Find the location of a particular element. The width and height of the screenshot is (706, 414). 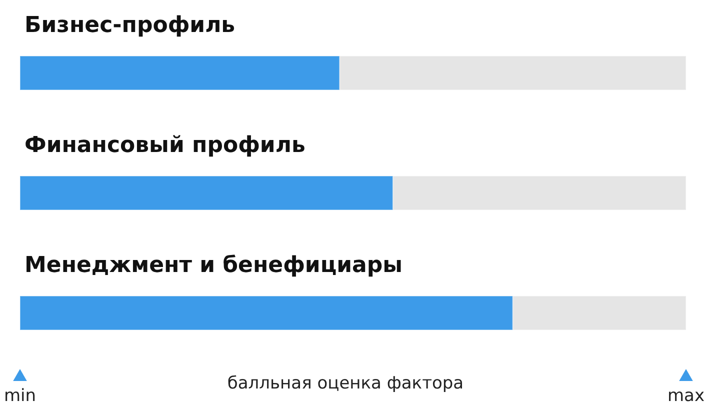

text: max is located at coordinates (686, 396).